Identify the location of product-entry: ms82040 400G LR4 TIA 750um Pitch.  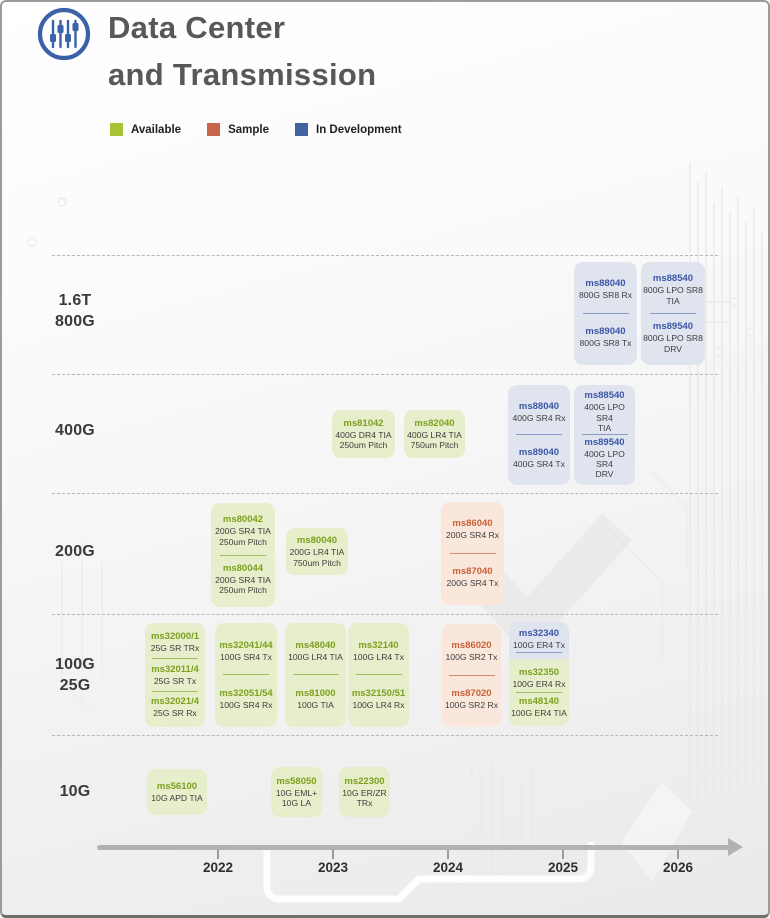
(434, 434).